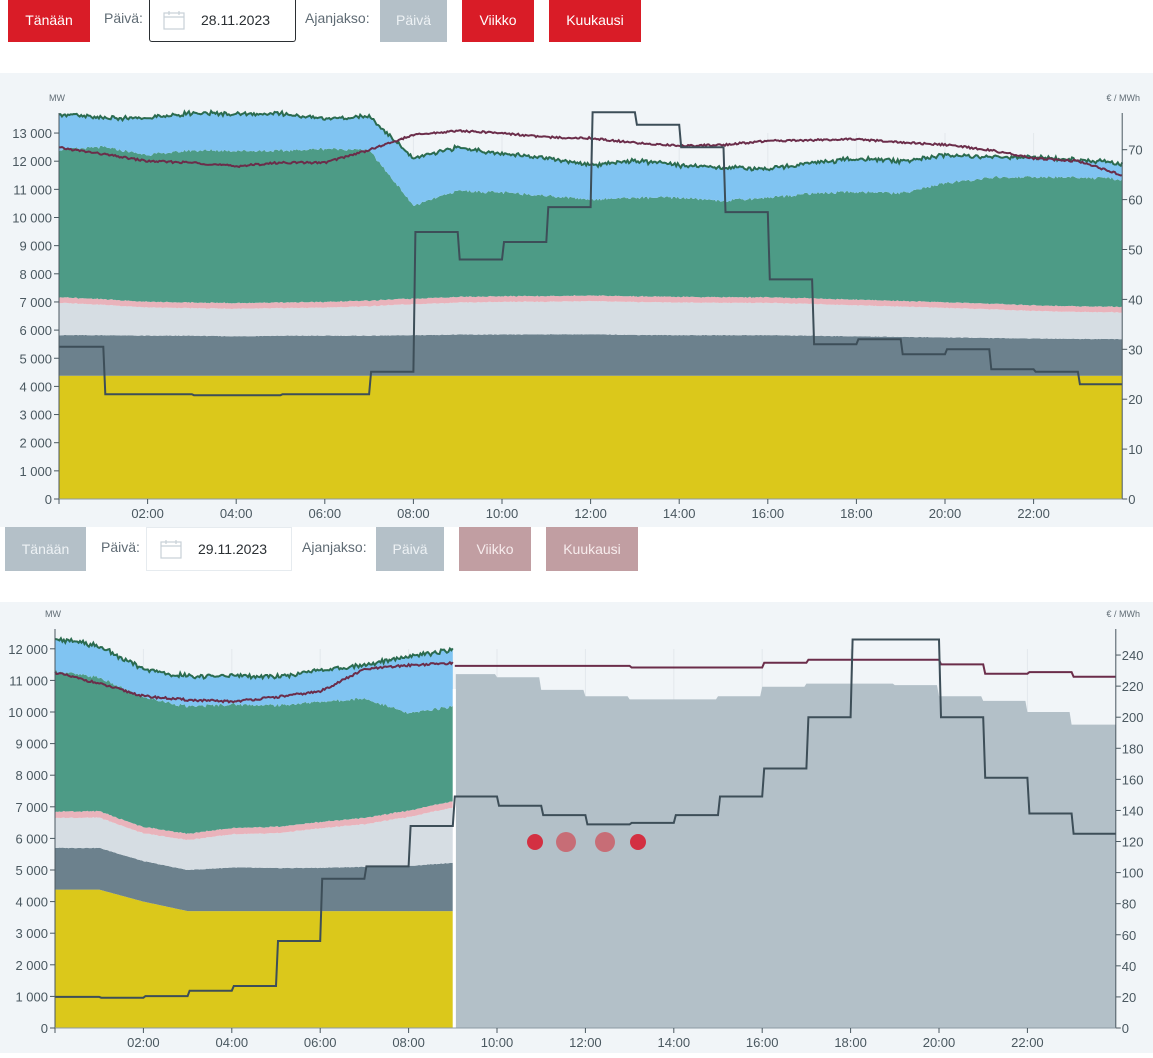  What do you see at coordinates (120, 547) in the screenshot?
I see `date-label: Päivä:` at bounding box center [120, 547].